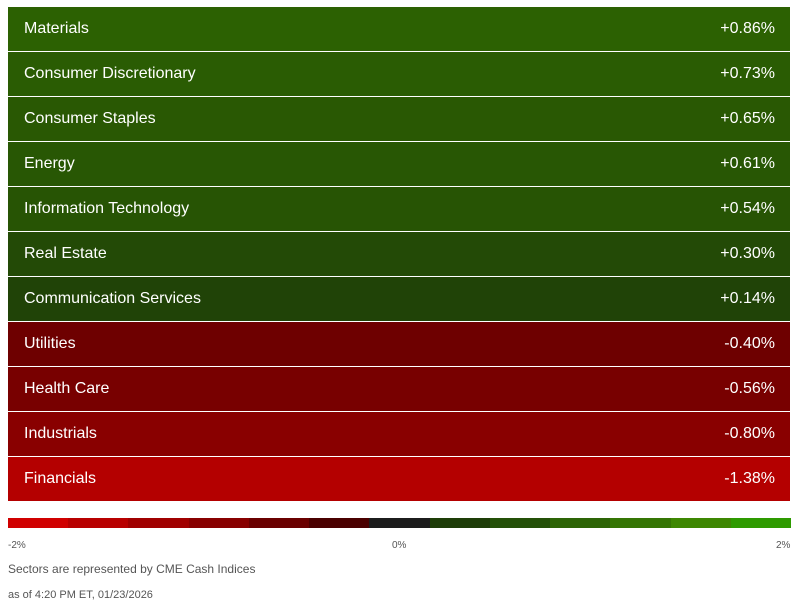 Image resolution: width=794 pixels, height=604 pixels. Describe the element at coordinates (749, 433) in the screenshot. I see `sector-change: -0.80%` at that location.